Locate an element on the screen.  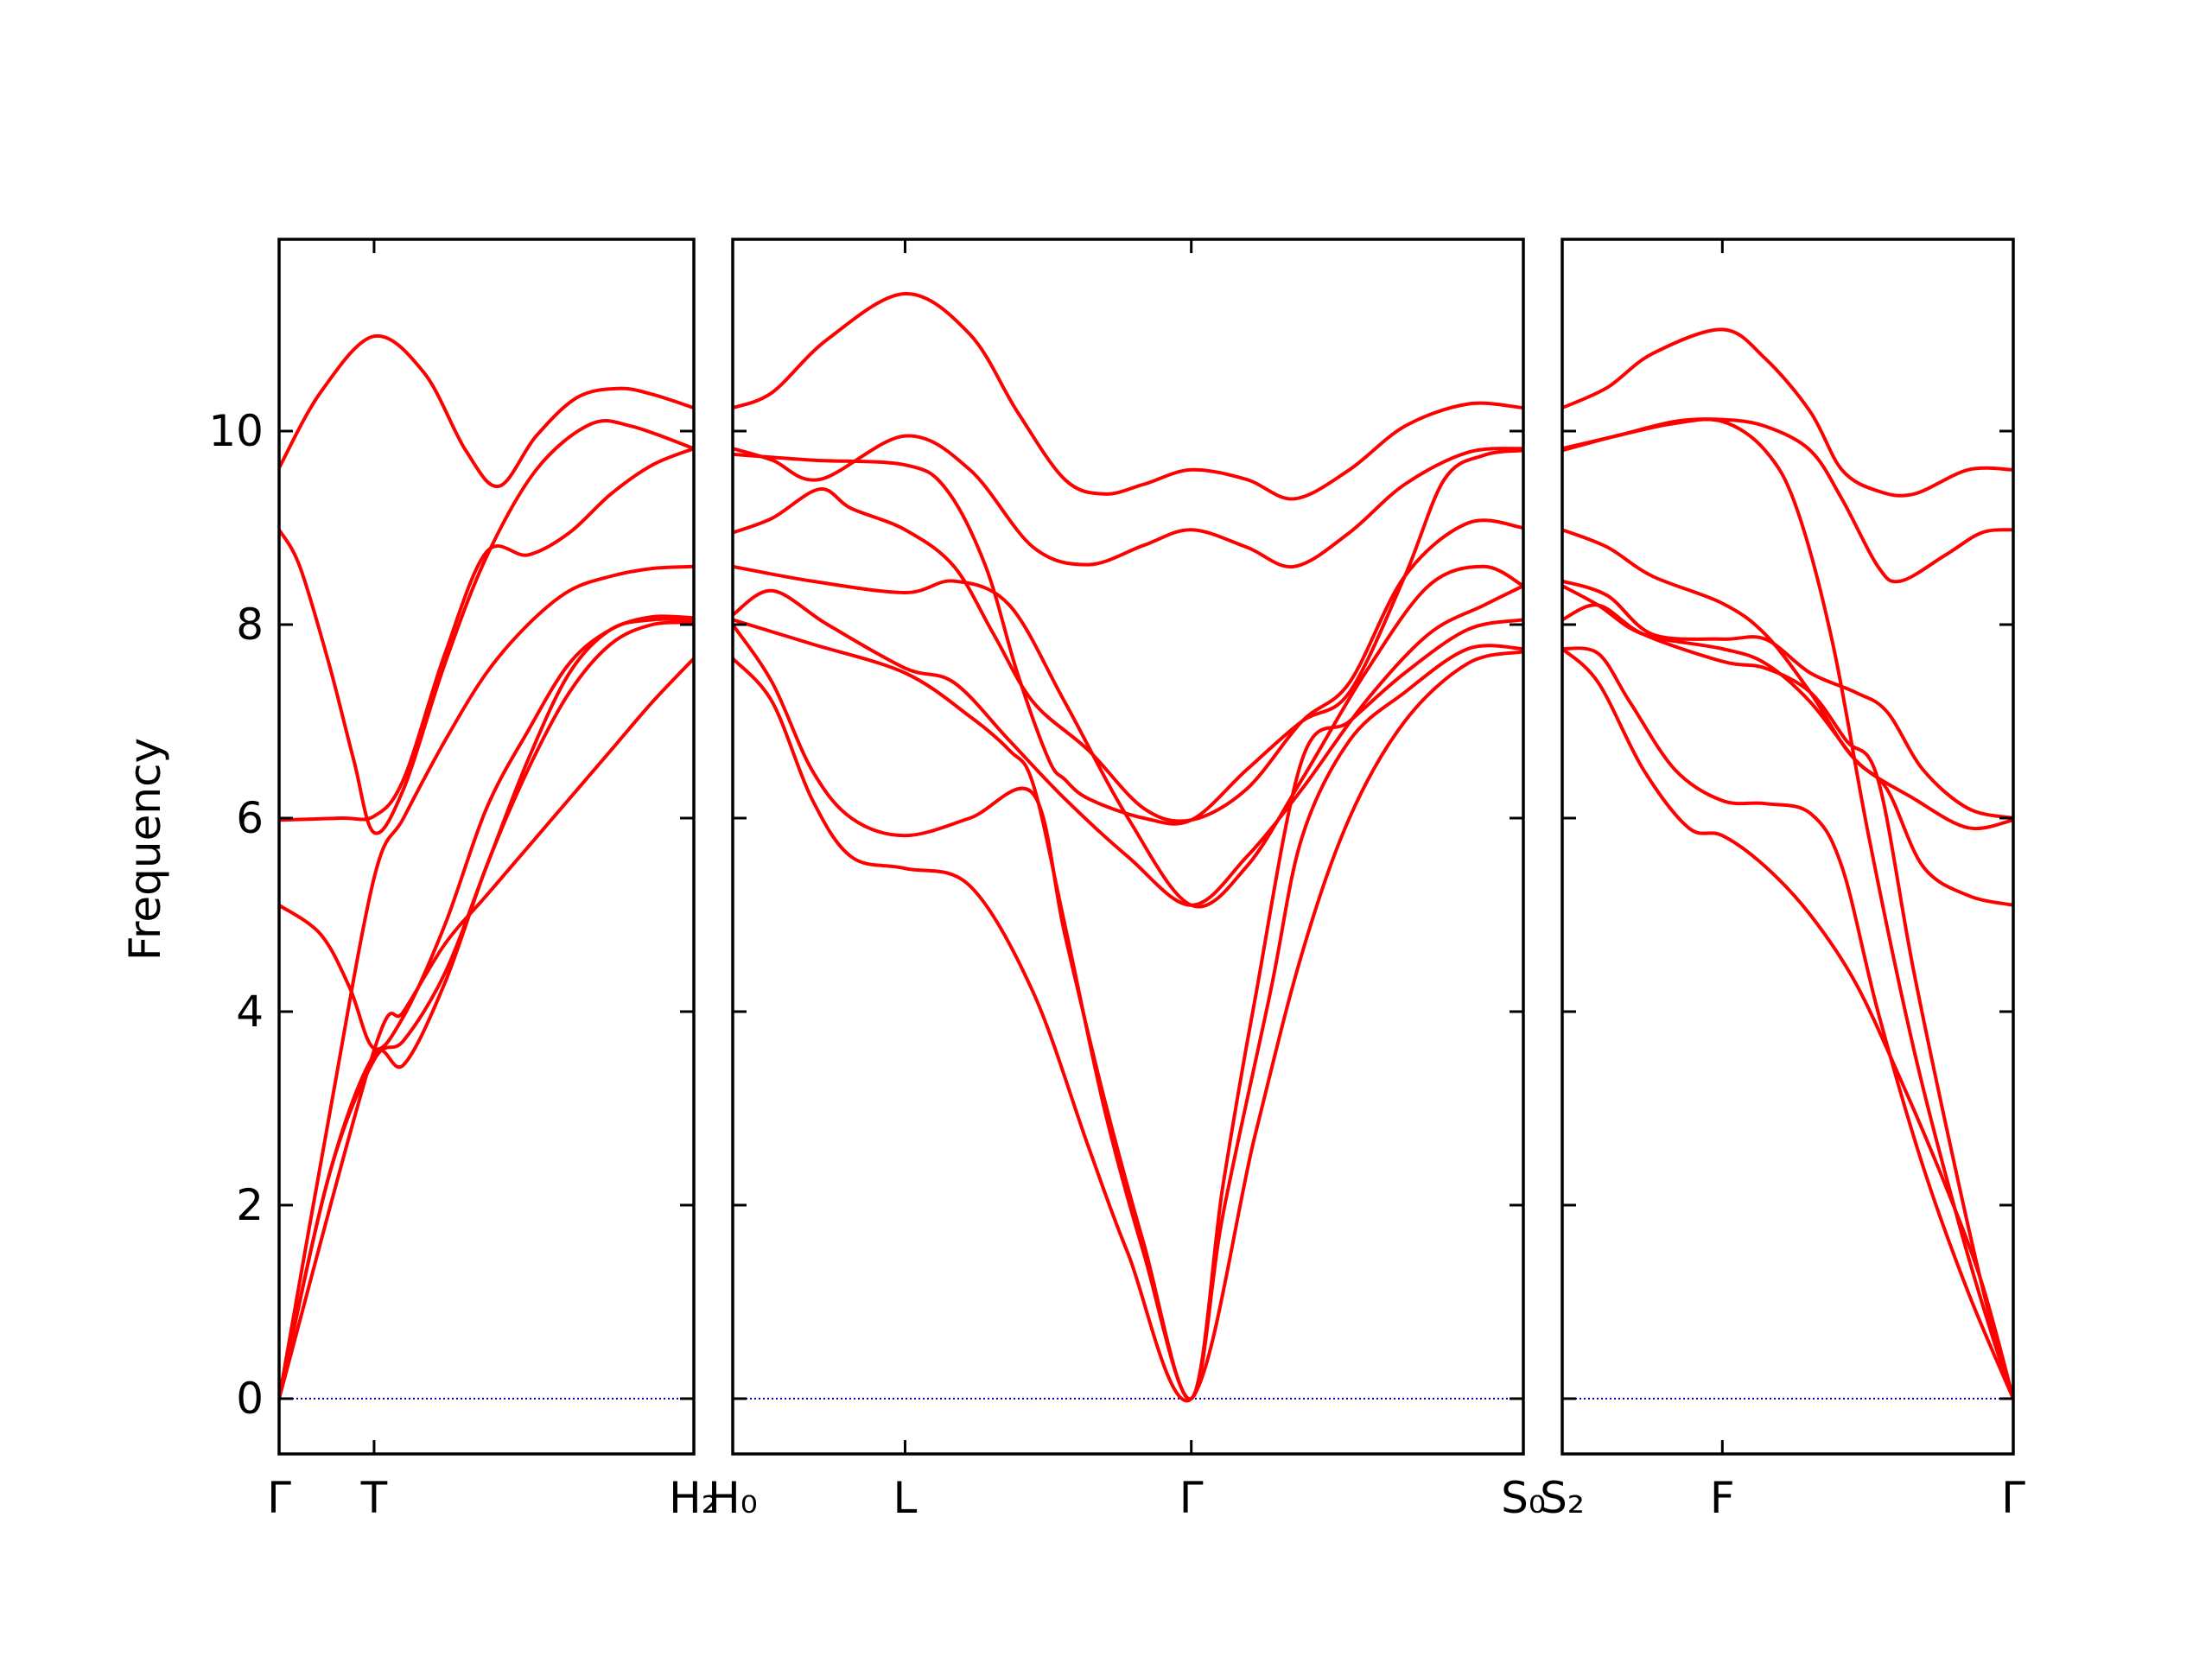
y-axis-label: Frequency is located at coordinates (145, 850).